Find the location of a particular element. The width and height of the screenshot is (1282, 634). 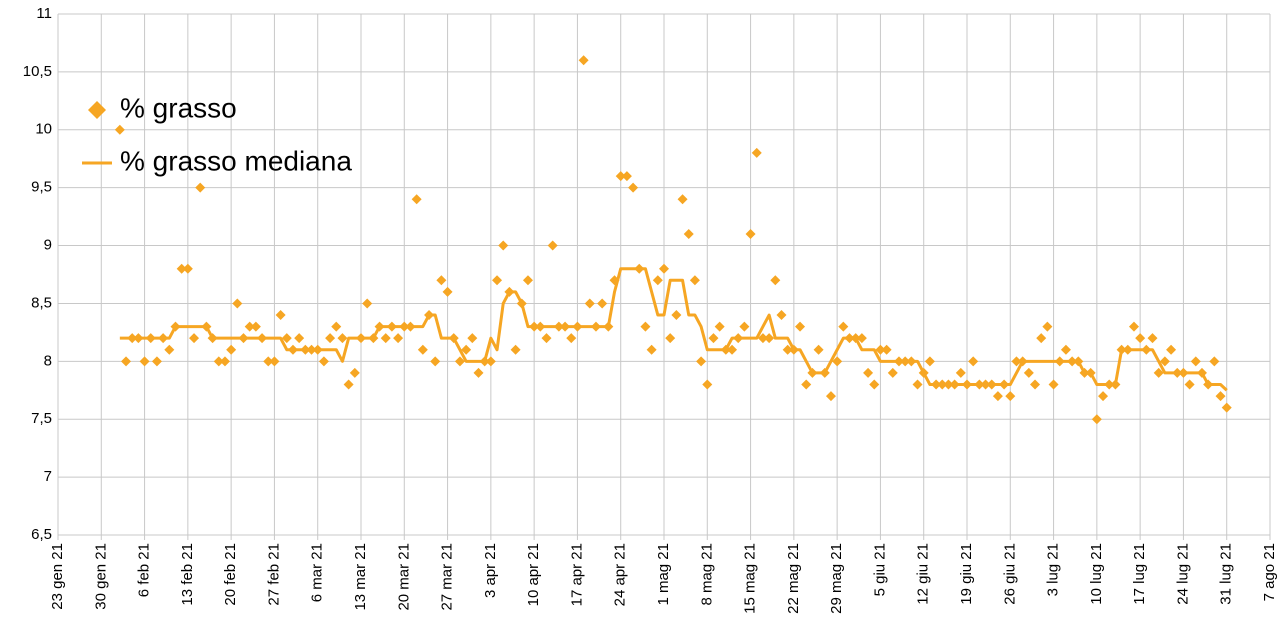

y-tick-label: 8,5 is located at coordinates (41, 302).